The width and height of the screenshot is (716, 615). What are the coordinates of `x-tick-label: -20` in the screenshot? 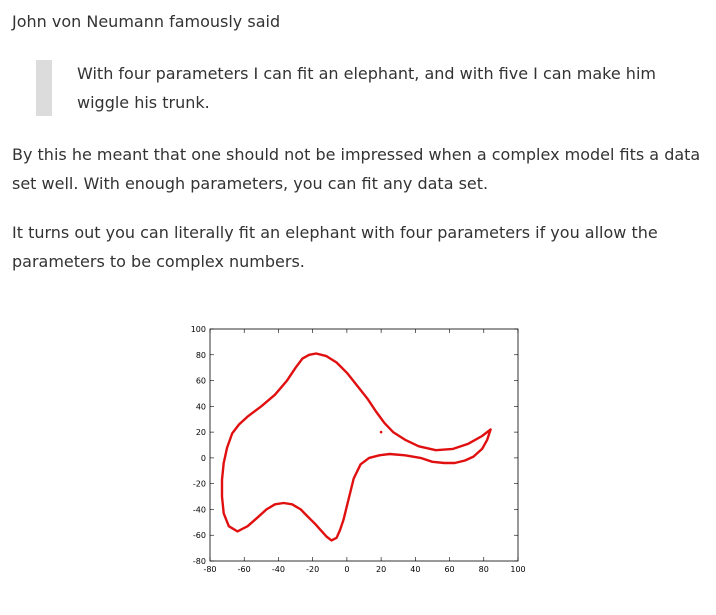 It's located at (312, 569).